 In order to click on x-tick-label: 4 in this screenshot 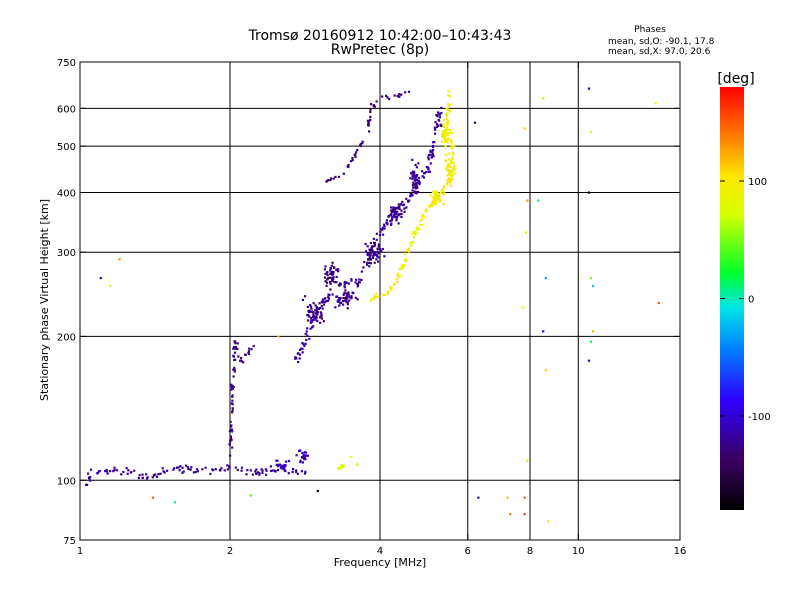, I will do `click(380, 551)`.